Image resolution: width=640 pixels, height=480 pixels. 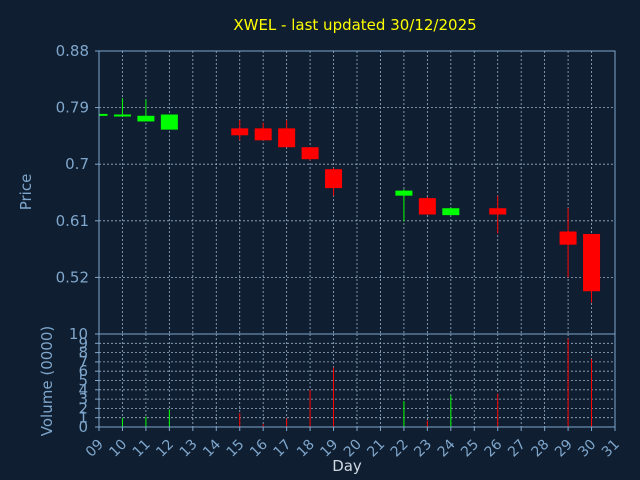 I want to click on x-tick-label: 27, so click(x=517, y=449).